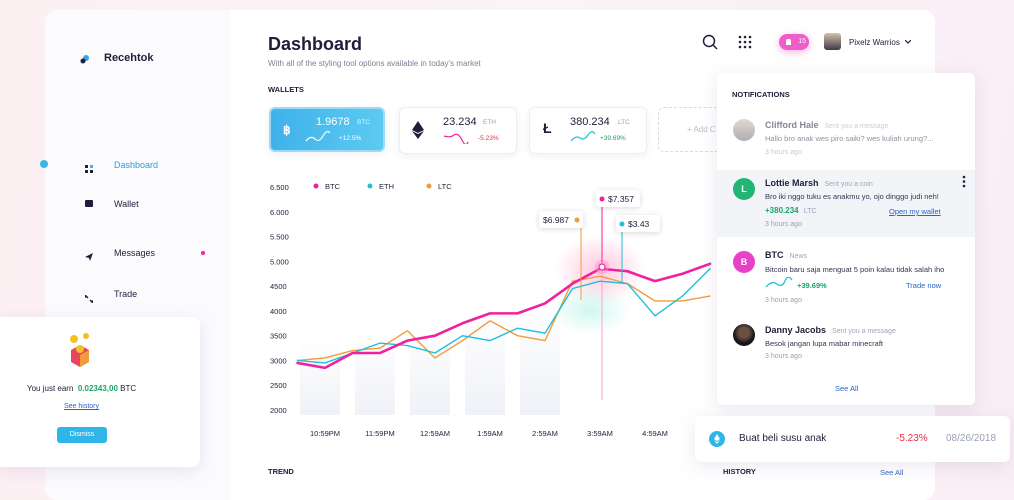 This screenshot has width=1014, height=500. Describe the element at coordinates (350, 138) in the screenshot. I see `wallet-change: +12.5%` at that location.